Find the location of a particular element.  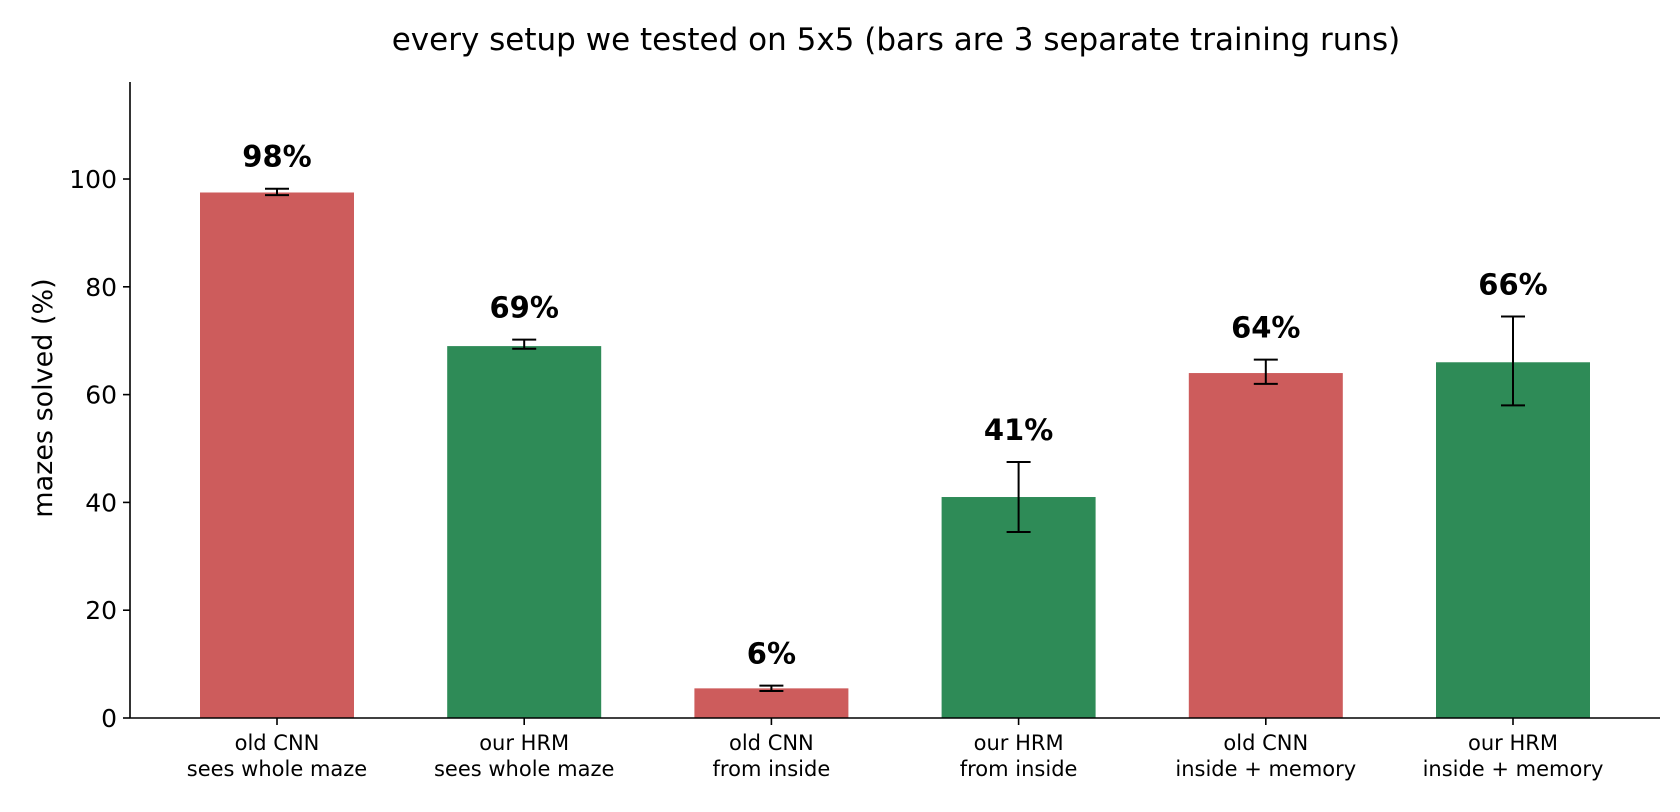

value-label: 98% is located at coordinates (276, 157).